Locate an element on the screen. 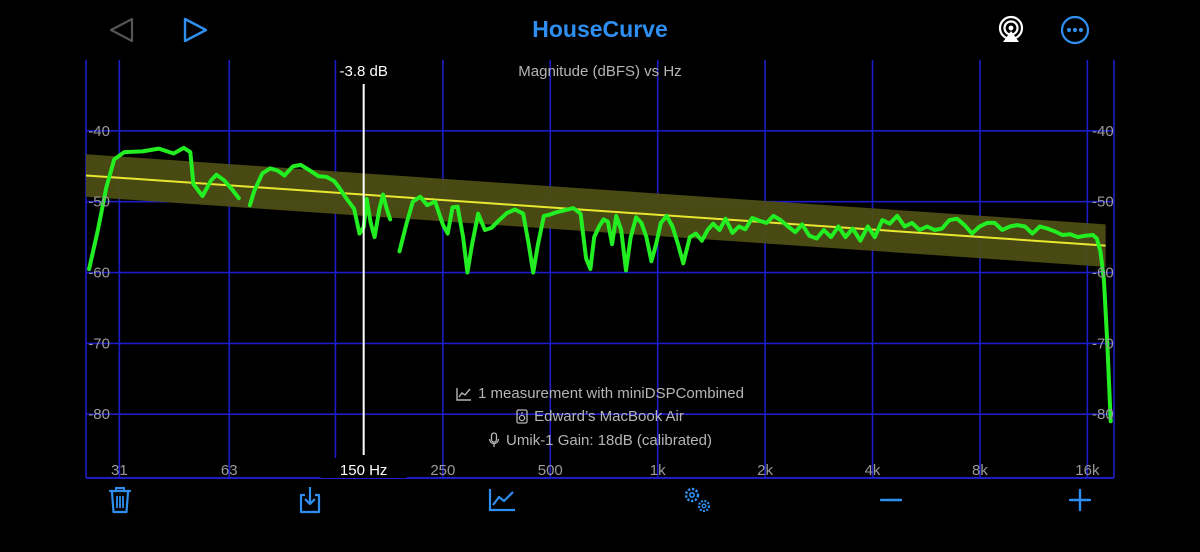 This screenshot has height=552, width=1200. trash-icon is located at coordinates (120, 500).